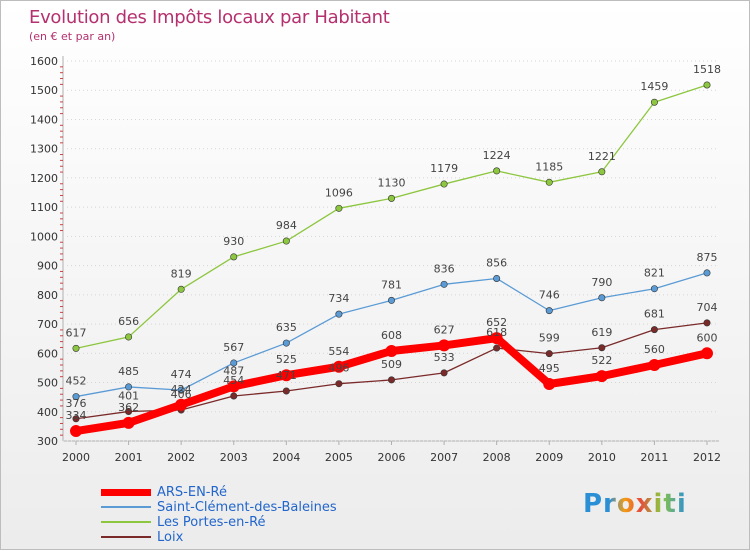  I want to click on data-label-0: 819, so click(181, 273).